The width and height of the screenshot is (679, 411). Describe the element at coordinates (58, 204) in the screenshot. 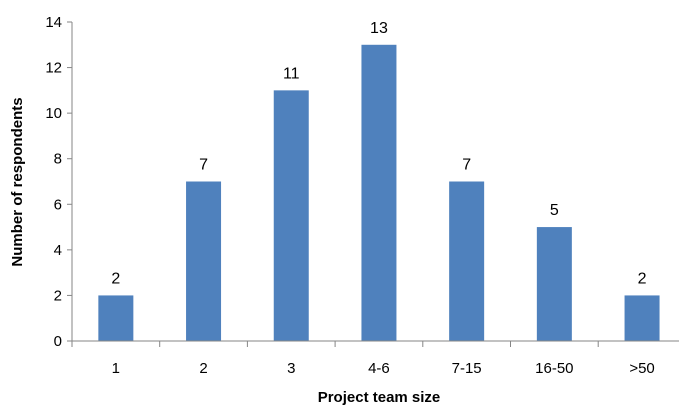

I see `y-tick-label: 6` at that location.